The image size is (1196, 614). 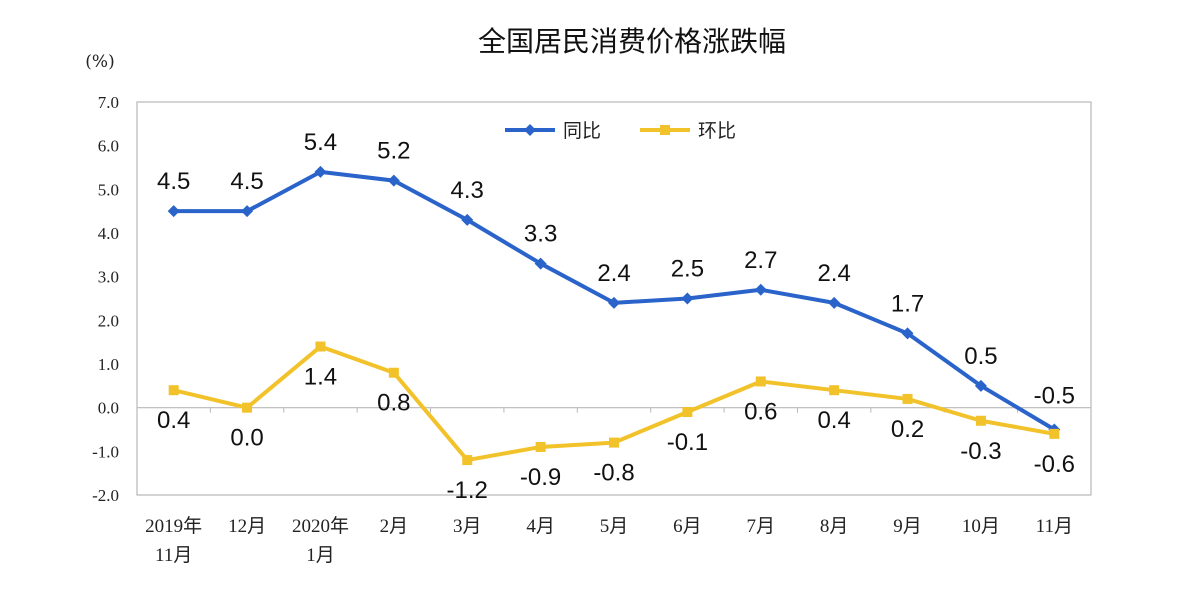 What do you see at coordinates (1054, 464) in the screenshot?
I see `data-label: -0.6` at bounding box center [1054, 464].